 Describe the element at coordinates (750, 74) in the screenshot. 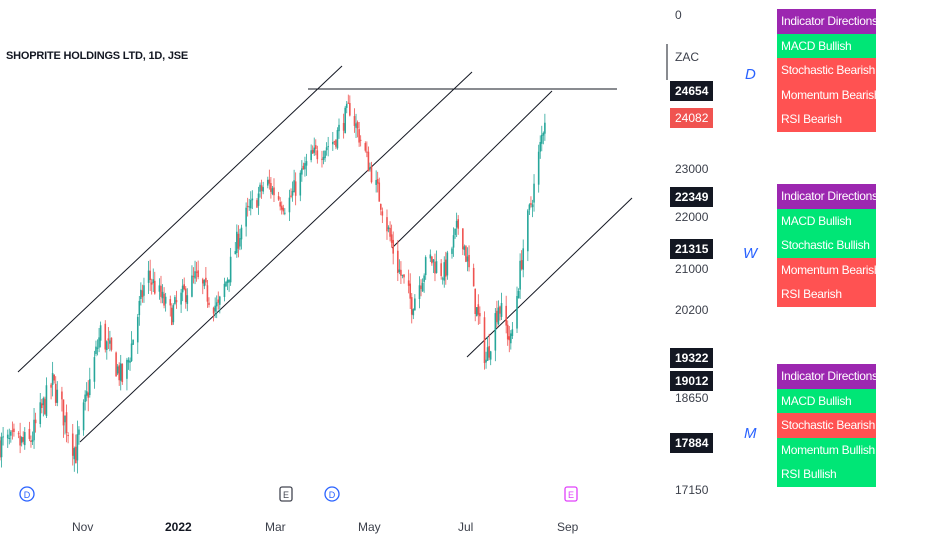

I see `timeframe-label-daily: D` at that location.